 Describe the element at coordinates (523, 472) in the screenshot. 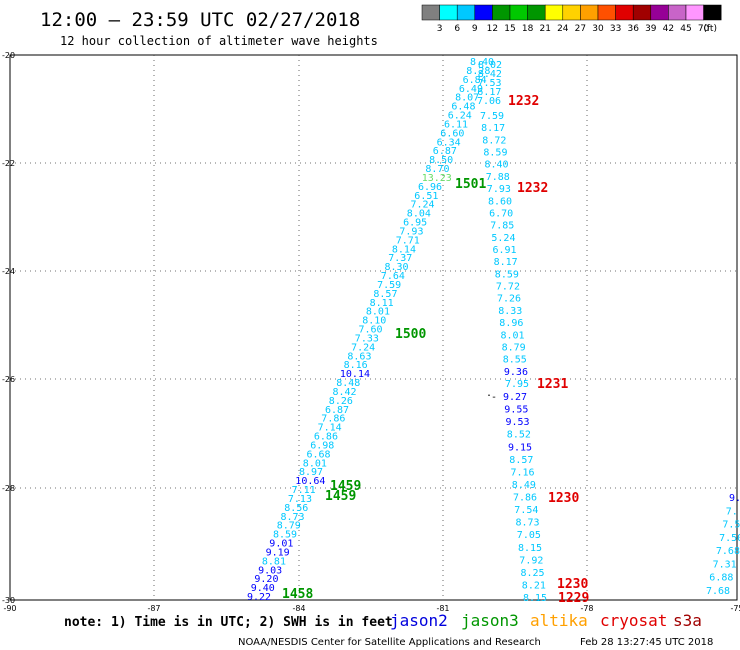

I see `wave-height-label: 7.16` at that location.